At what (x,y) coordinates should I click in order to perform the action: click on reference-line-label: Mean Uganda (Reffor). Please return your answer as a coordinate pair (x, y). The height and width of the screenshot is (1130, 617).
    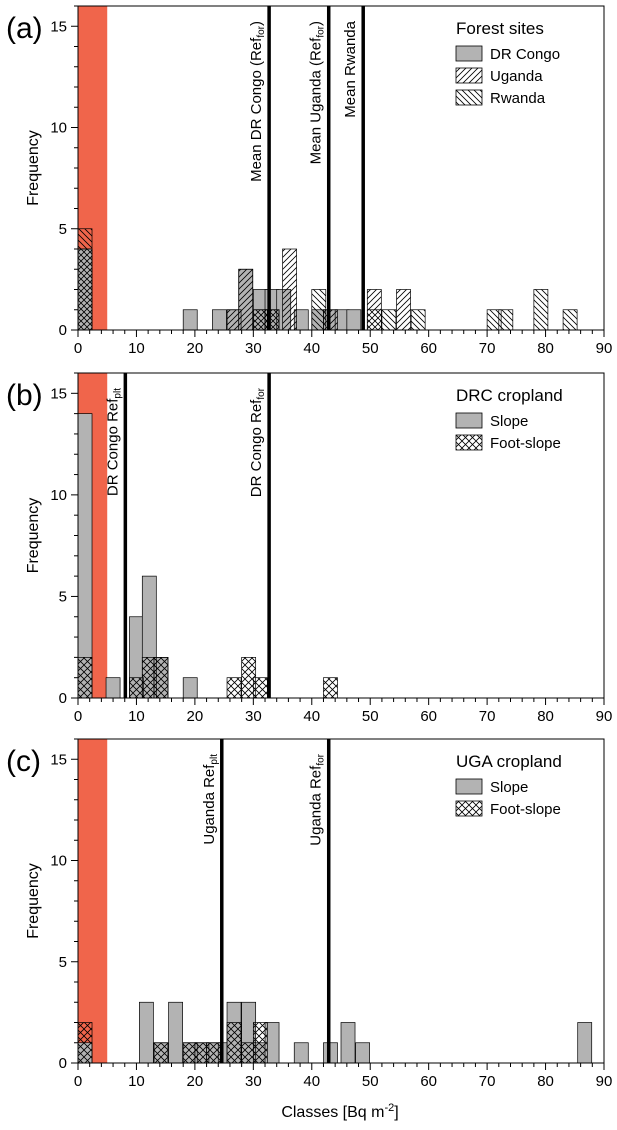
    Looking at the image, I should click on (317, 92).